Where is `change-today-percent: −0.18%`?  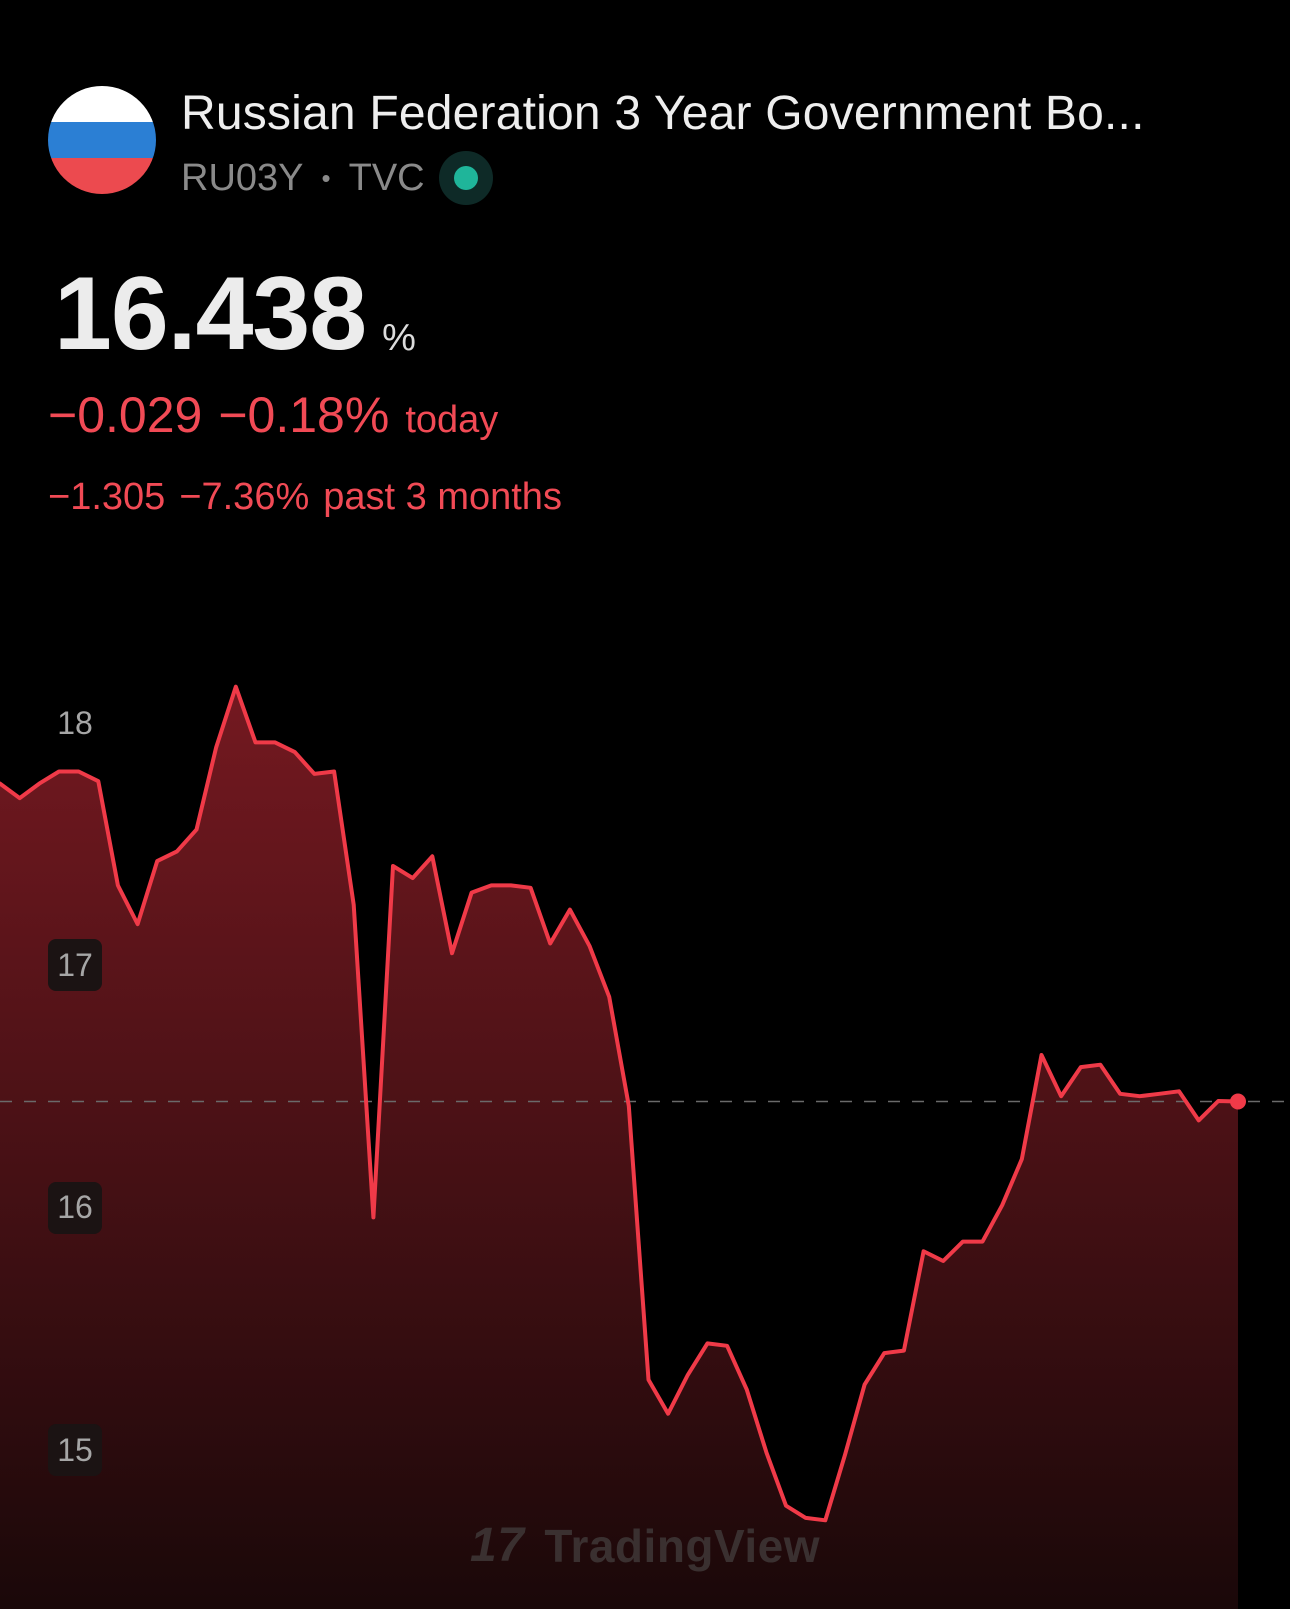 change-today-percent: −0.18% is located at coordinates (304, 415).